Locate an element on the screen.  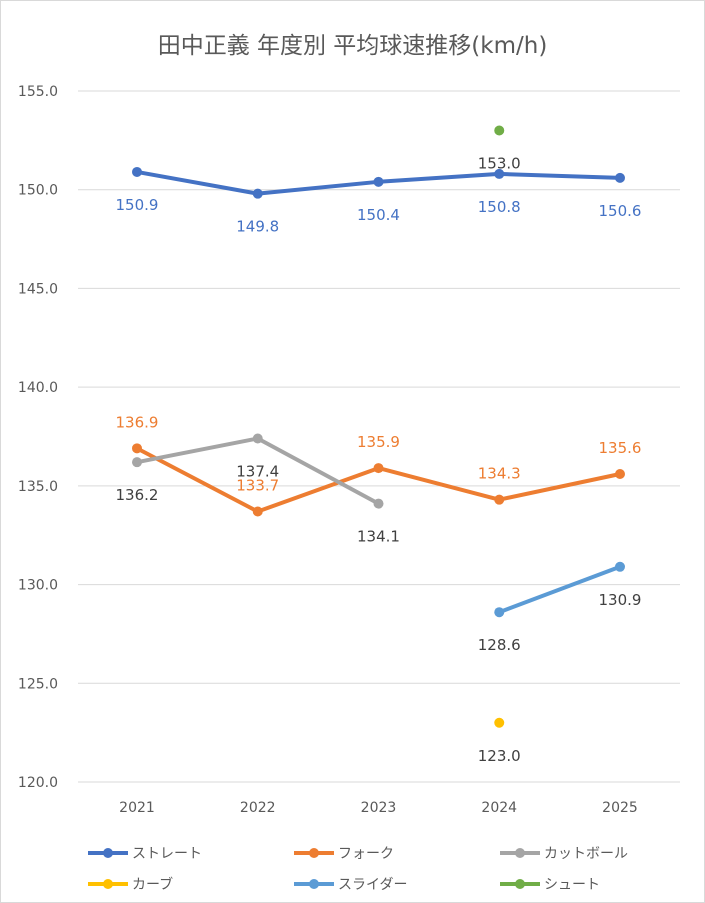
legend-label: カットボール is located at coordinates (586, 854).